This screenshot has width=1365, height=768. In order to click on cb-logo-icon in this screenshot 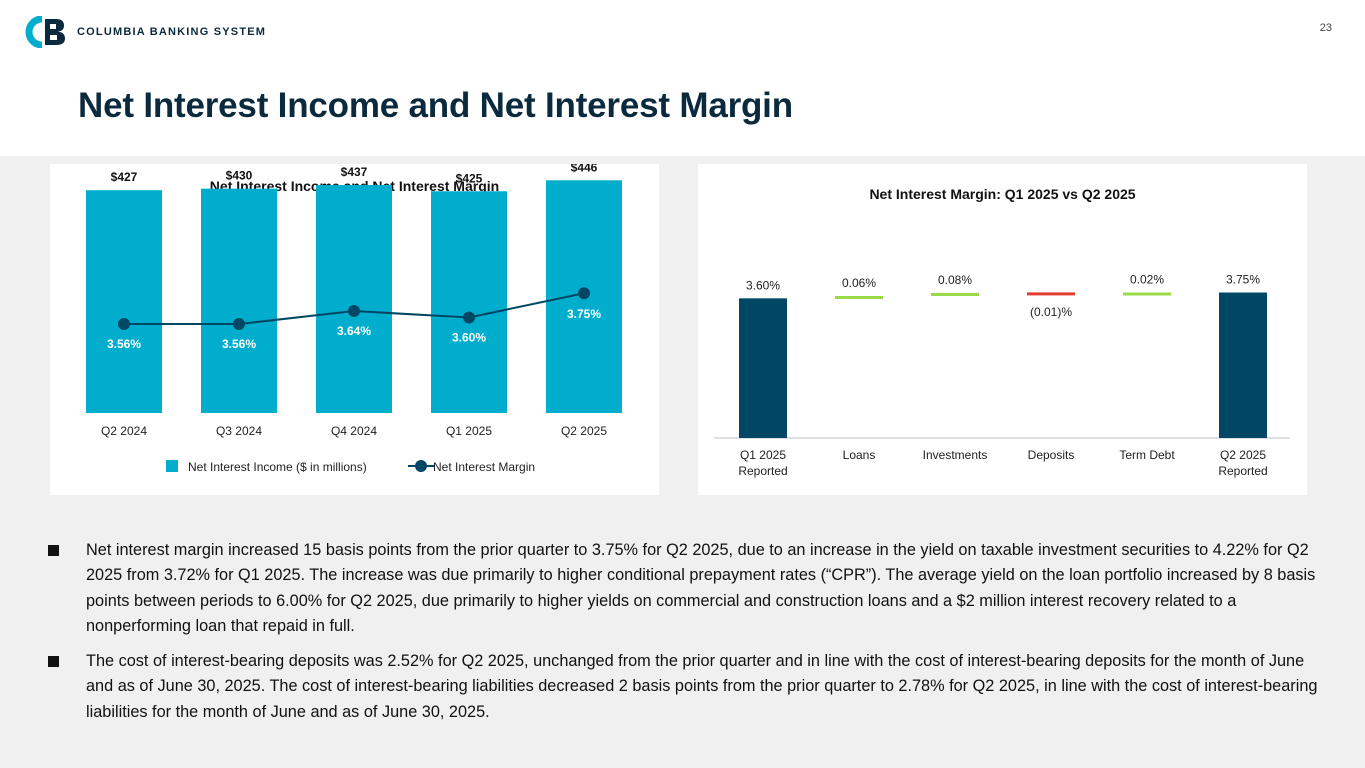, I will do `click(45, 32)`.